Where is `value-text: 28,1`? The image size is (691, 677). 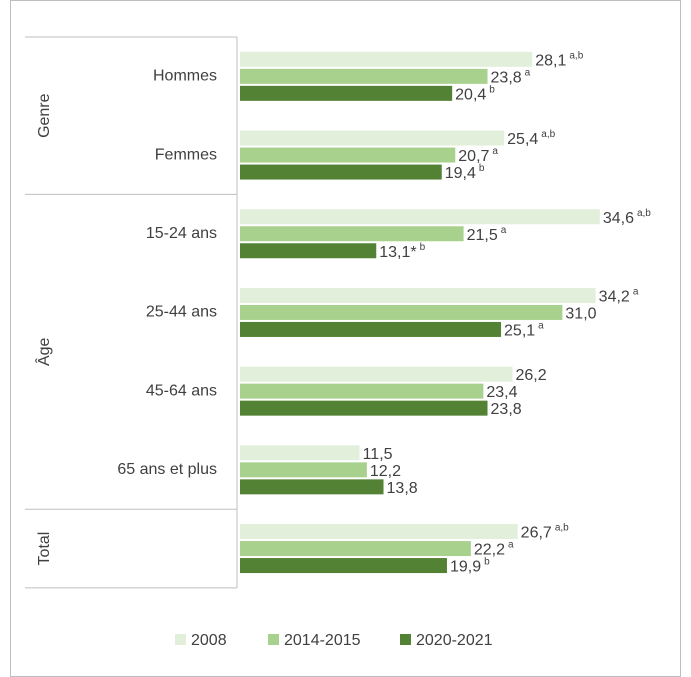
value-text: 28,1 is located at coordinates (550, 61).